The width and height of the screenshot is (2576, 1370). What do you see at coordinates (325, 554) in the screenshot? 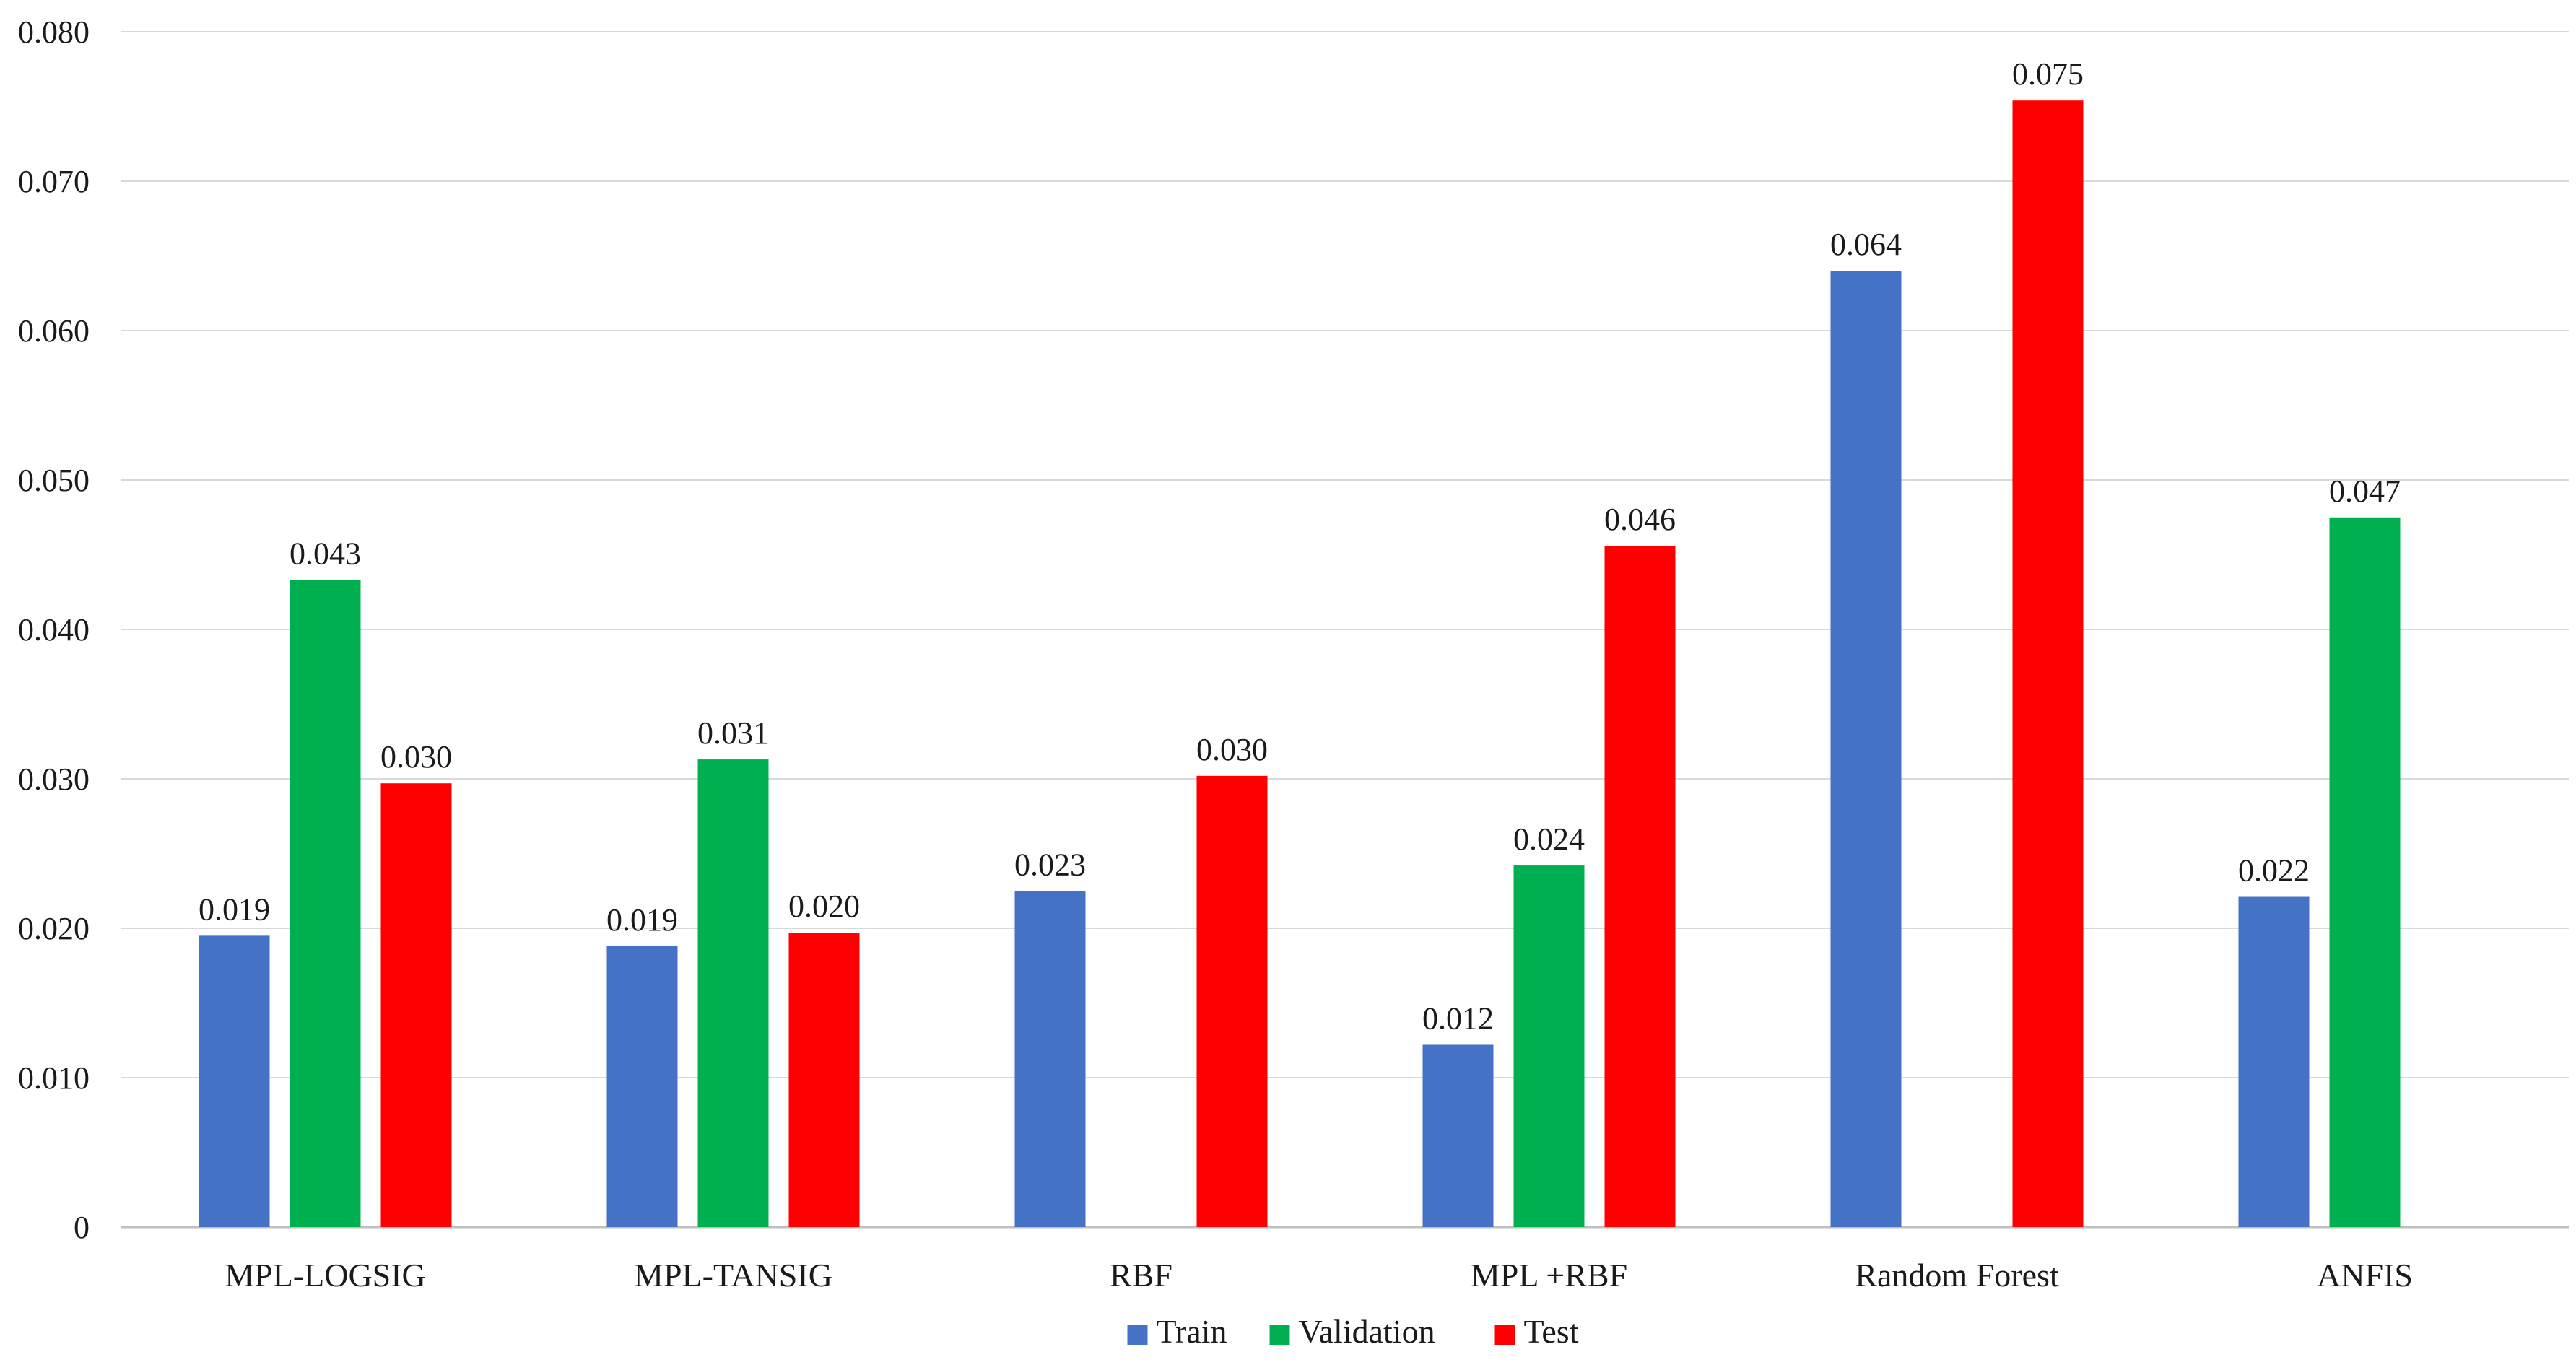
I see `data-label: 0.043` at bounding box center [325, 554].